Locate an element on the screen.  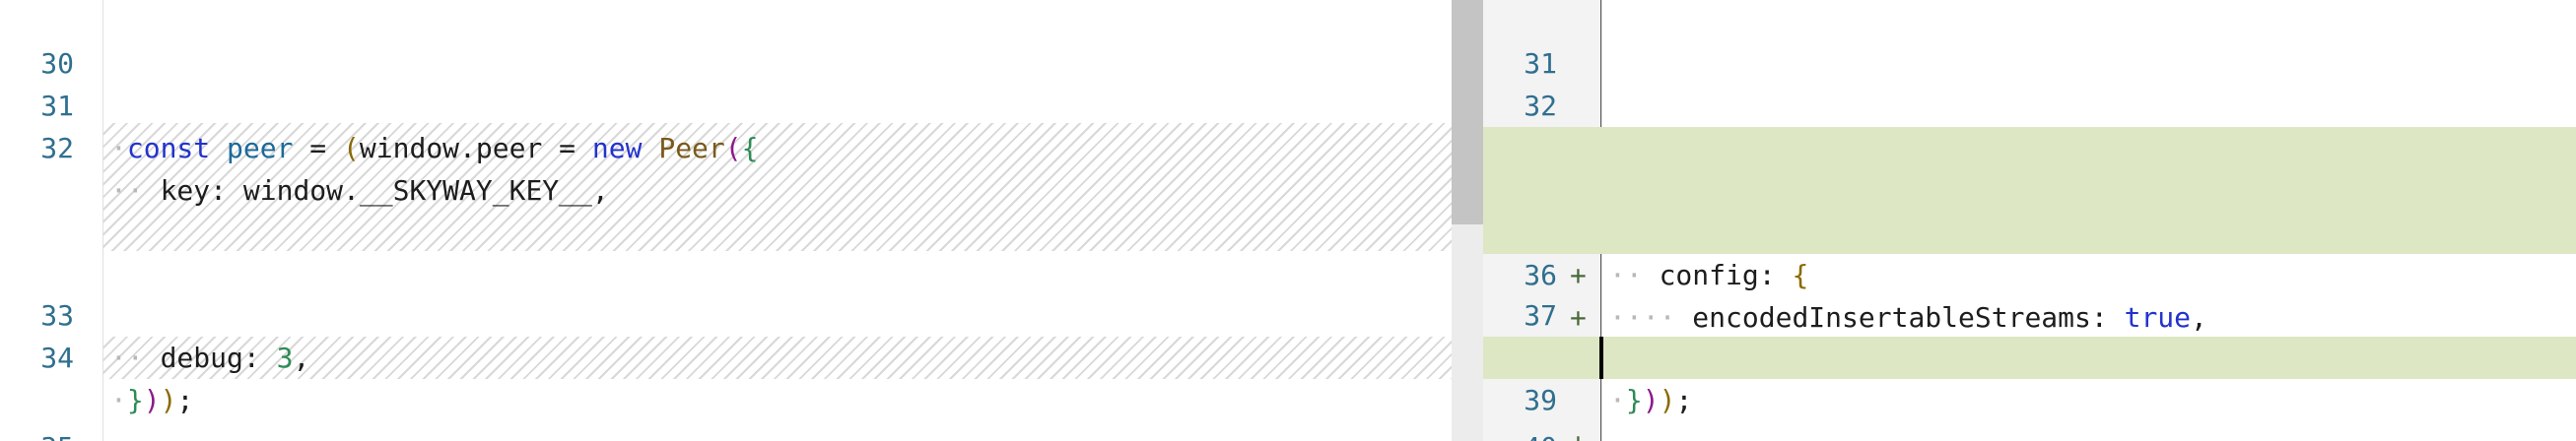
code-line: 31 is located at coordinates (2029, 40).